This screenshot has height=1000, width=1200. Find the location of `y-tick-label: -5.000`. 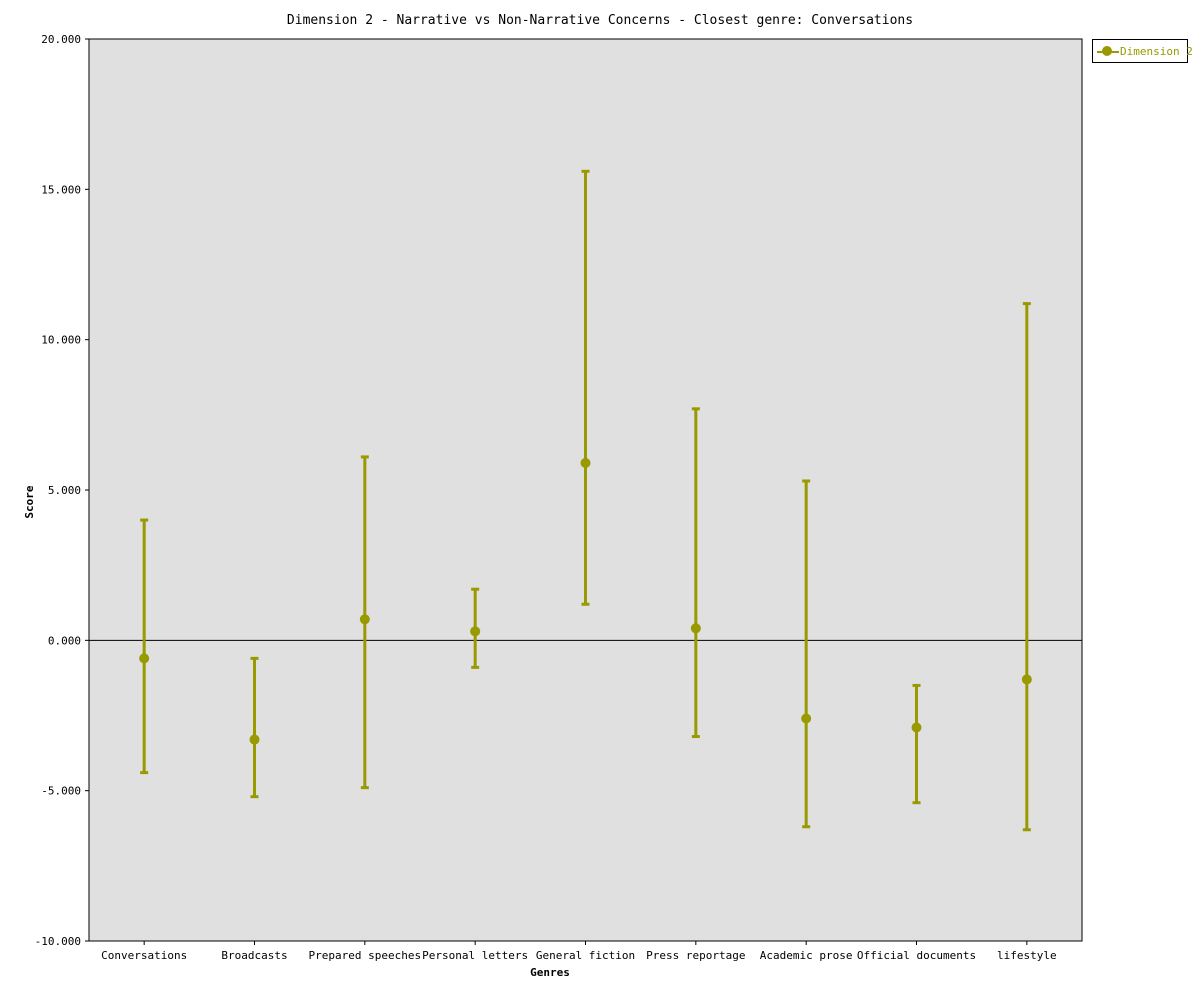

y-tick-label: -5.000 is located at coordinates (61, 791).